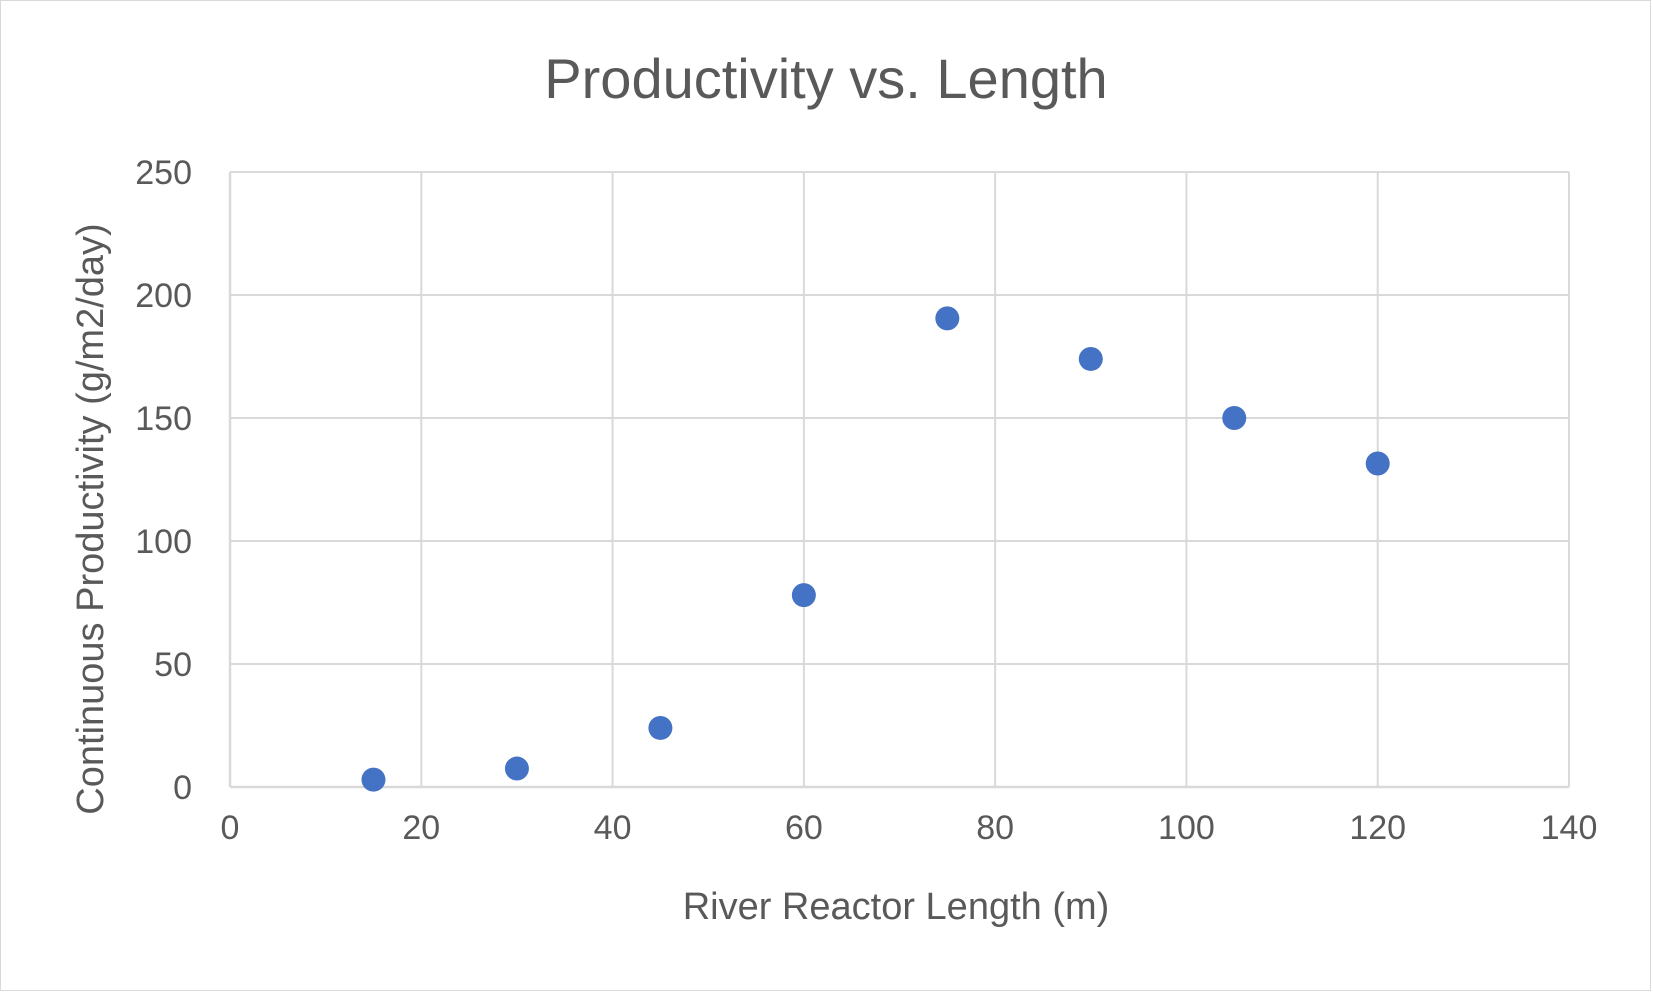 This screenshot has height=993, width=1653. What do you see at coordinates (613, 828) in the screenshot?
I see `x-tick-label: 40` at bounding box center [613, 828].